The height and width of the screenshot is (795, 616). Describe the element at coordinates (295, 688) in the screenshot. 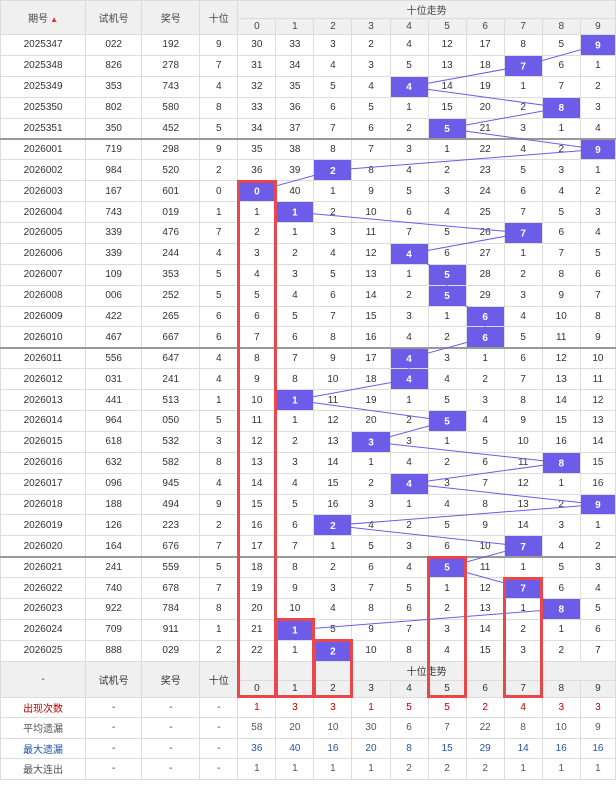

I see `footer-digit-1: 1` at that location.